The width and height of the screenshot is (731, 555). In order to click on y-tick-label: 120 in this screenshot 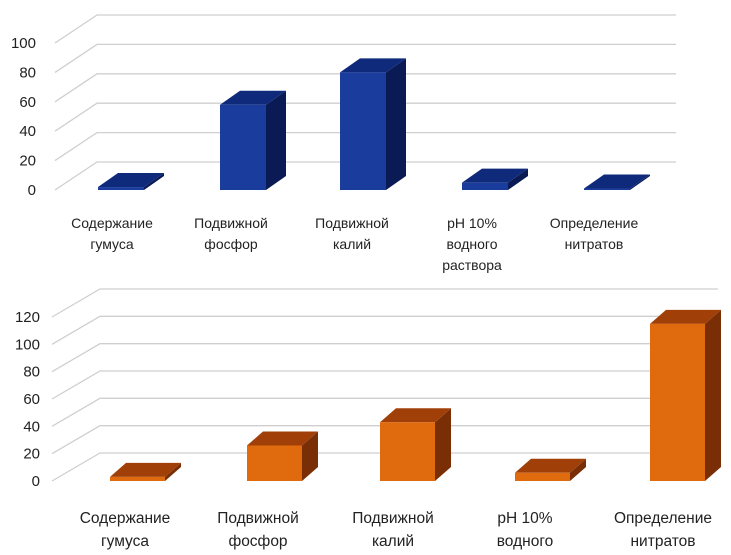, I will do `click(27, 317)`.